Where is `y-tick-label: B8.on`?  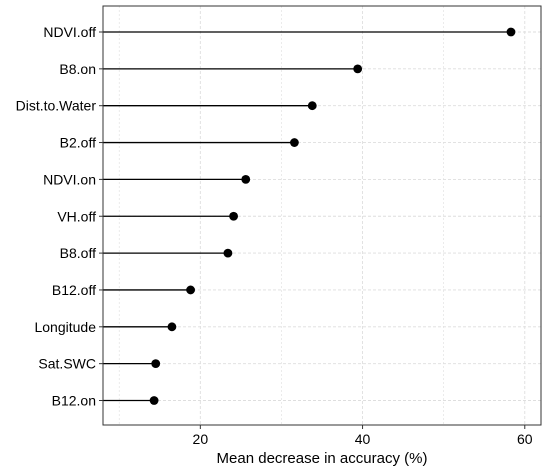 y-tick-label: B8.on is located at coordinates (77, 69).